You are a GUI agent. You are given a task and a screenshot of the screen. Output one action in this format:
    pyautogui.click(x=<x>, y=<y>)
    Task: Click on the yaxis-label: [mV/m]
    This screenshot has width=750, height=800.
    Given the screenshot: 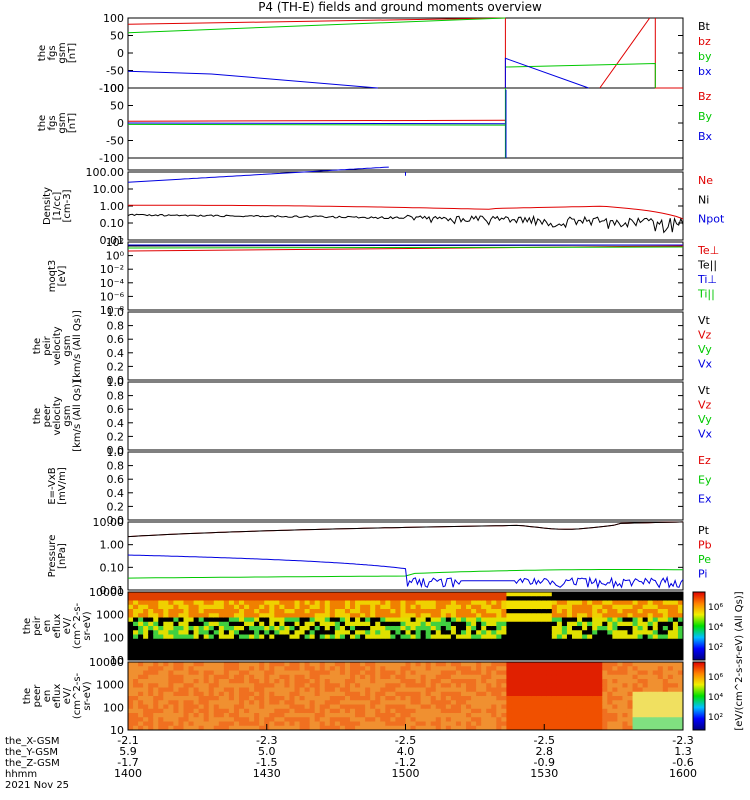 What is the action you would take?
    pyautogui.click(x=62, y=486)
    